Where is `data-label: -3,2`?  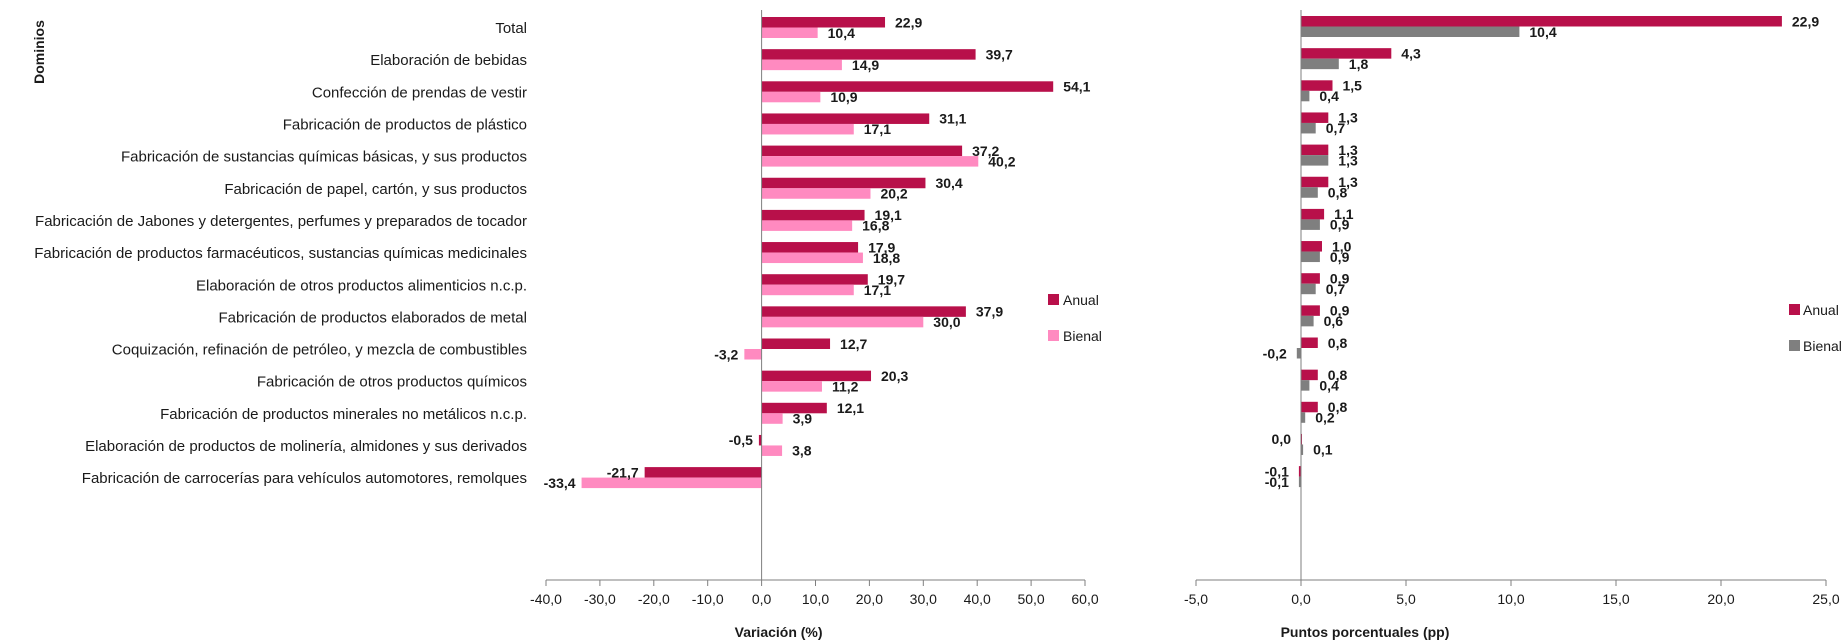
data-label: -3,2 is located at coordinates (726, 354).